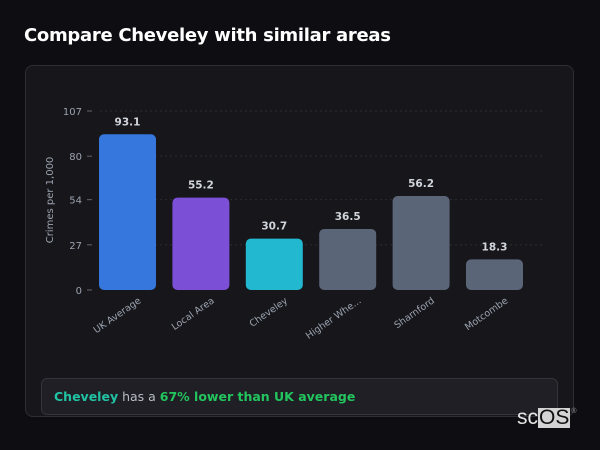  What do you see at coordinates (348, 217) in the screenshot?
I see `data-label: 36.5` at bounding box center [348, 217].